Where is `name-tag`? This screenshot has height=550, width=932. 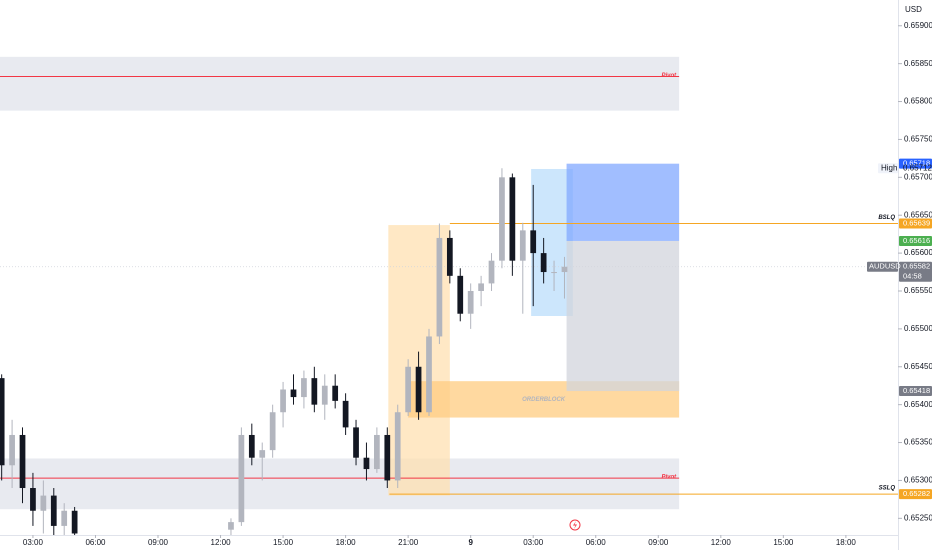 name-tag is located at coordinates (888, 168).